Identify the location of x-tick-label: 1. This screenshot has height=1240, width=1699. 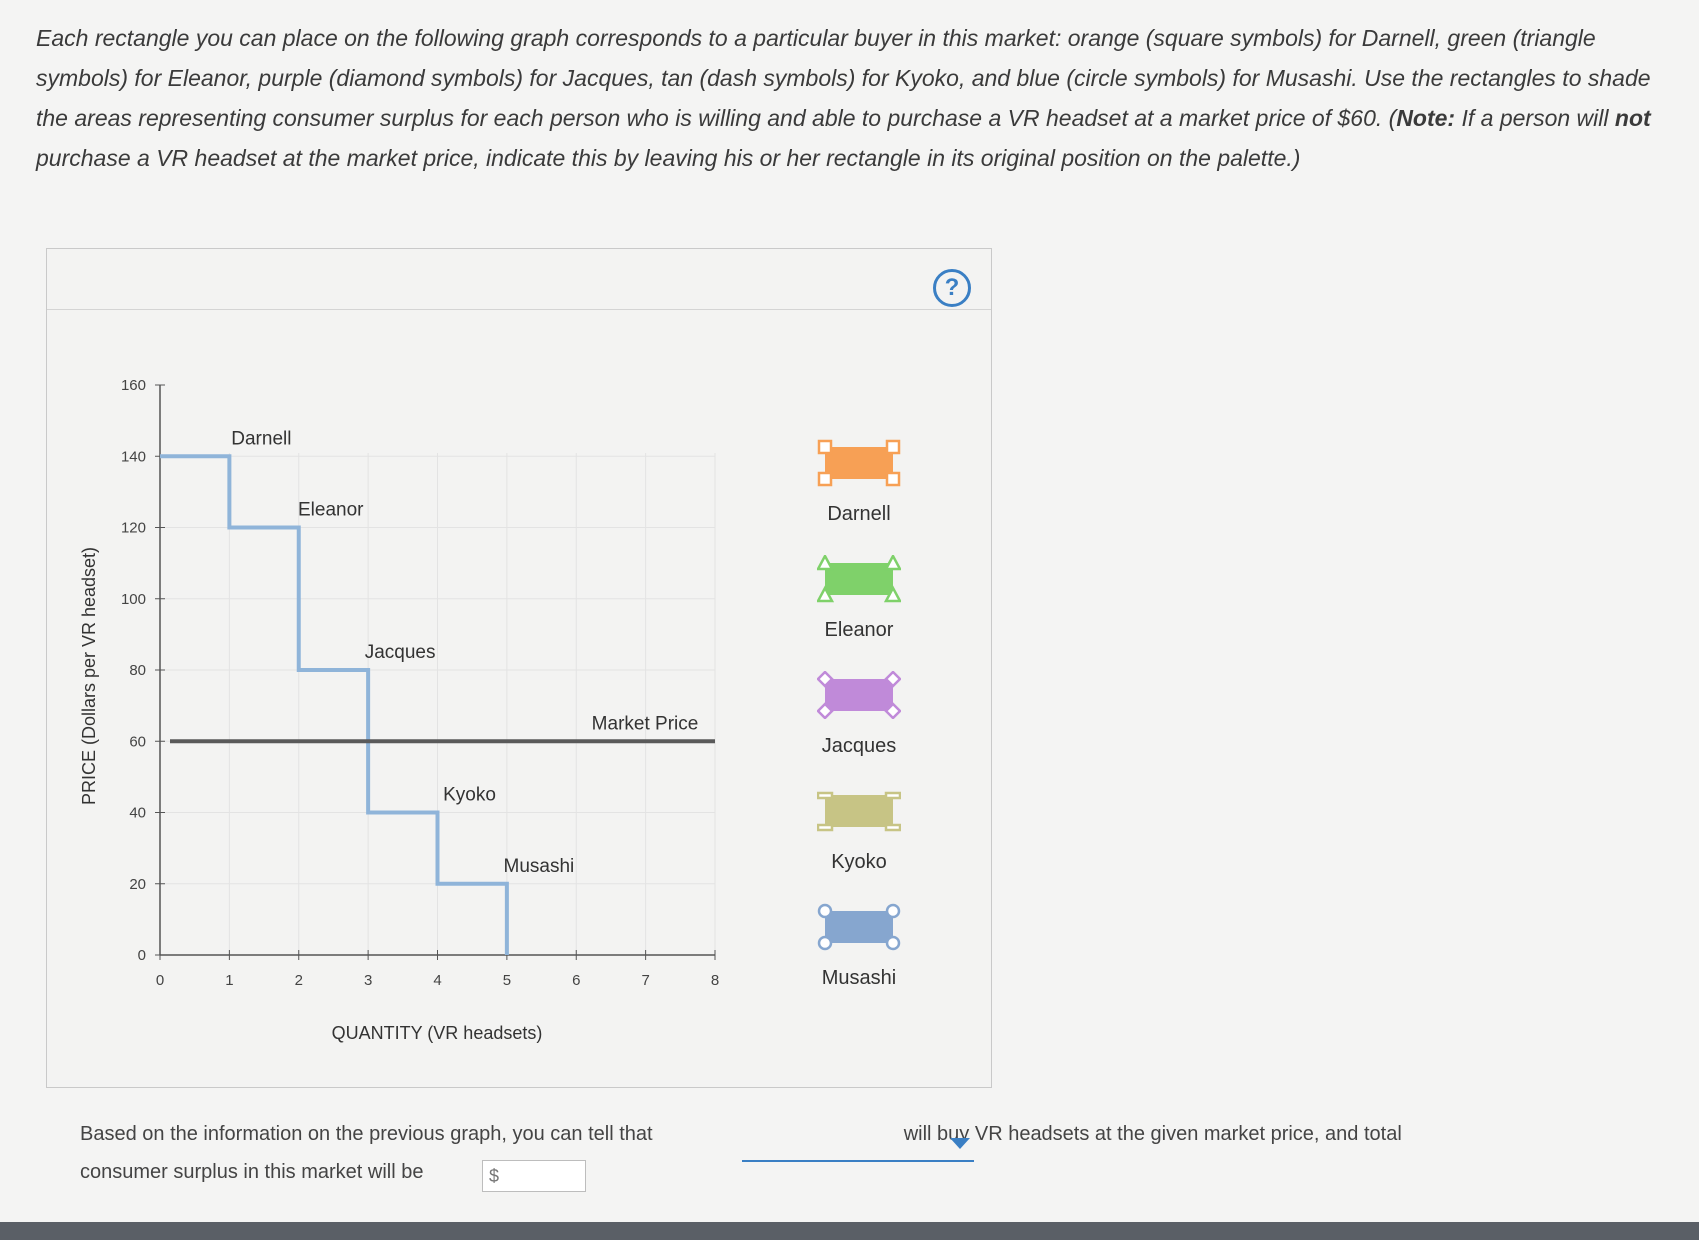
(229, 980).